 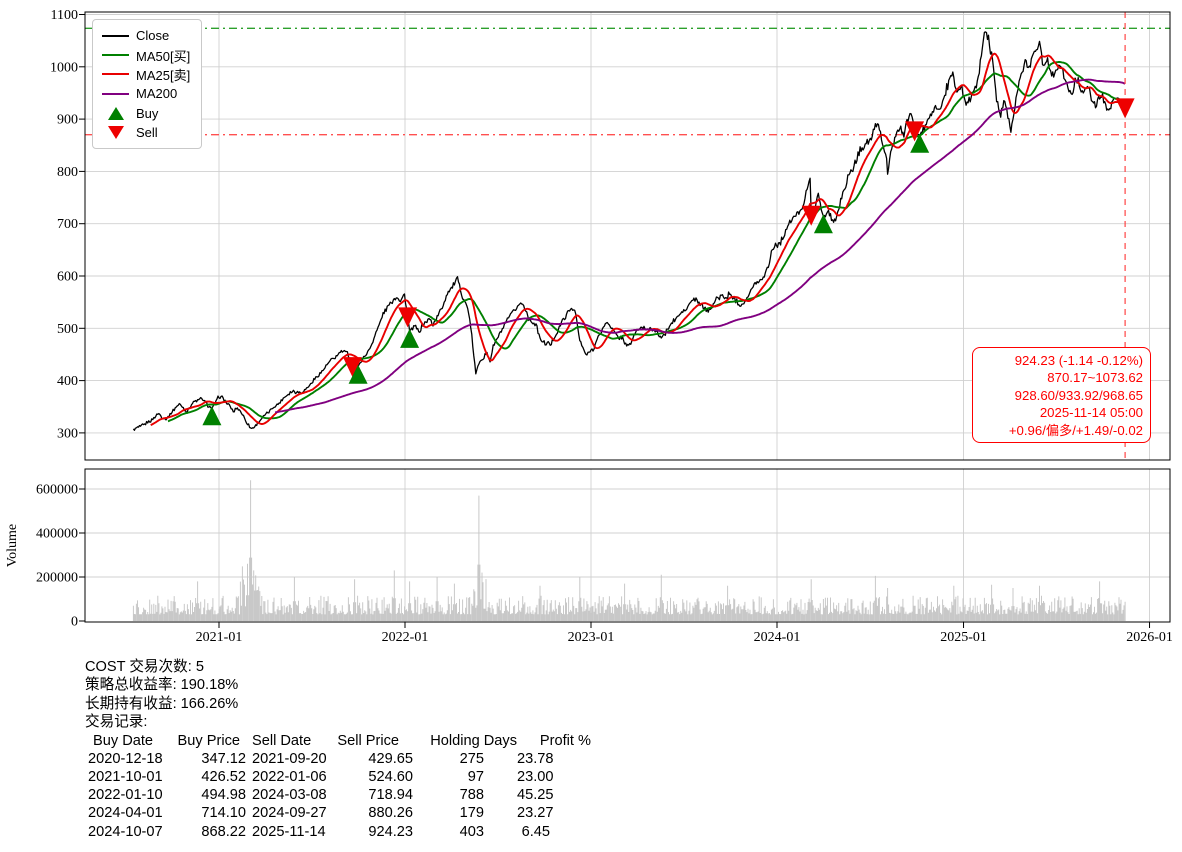 I want to click on trade-records-title: 交易记录:, so click(x=116, y=722).